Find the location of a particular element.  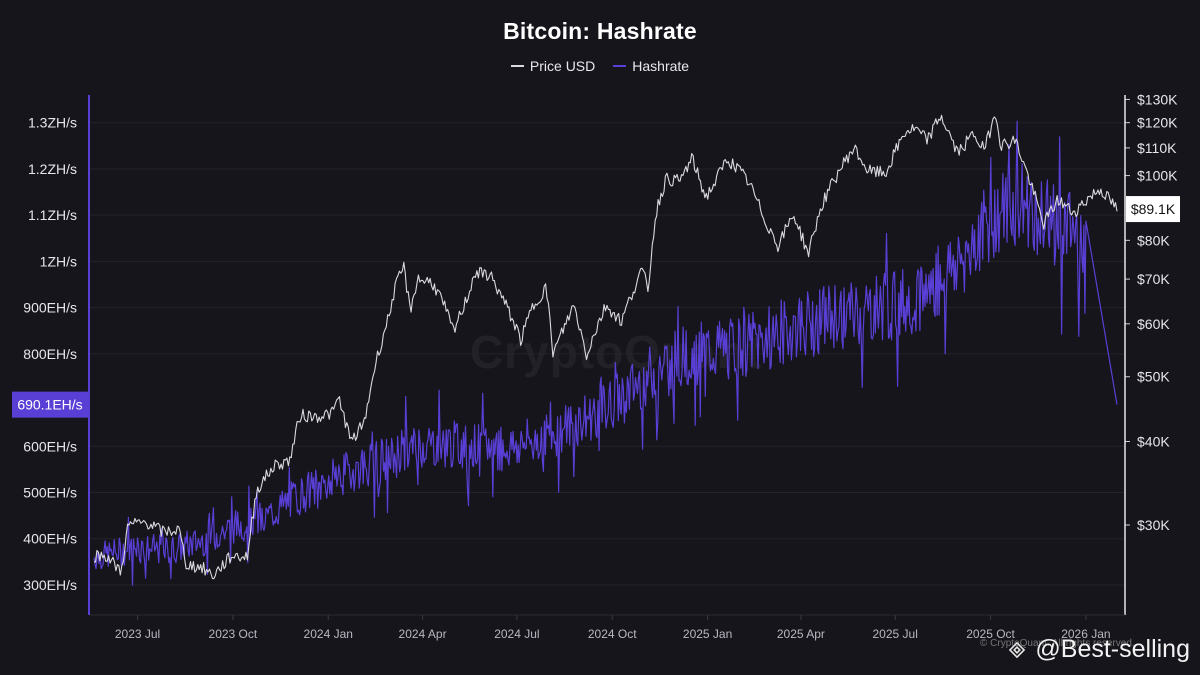

y-right-tick-label: $30K is located at coordinates (1153, 525).